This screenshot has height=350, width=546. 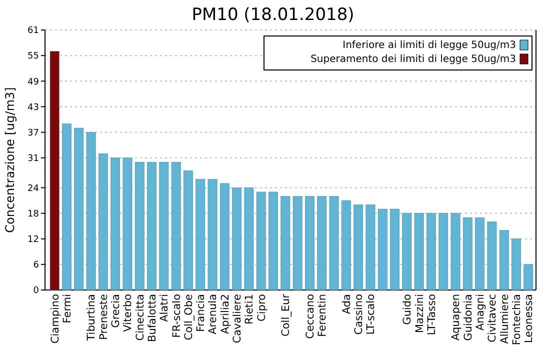 What do you see at coordinates (33, 133) in the screenshot?
I see `y-tick-label: 37` at bounding box center [33, 133].